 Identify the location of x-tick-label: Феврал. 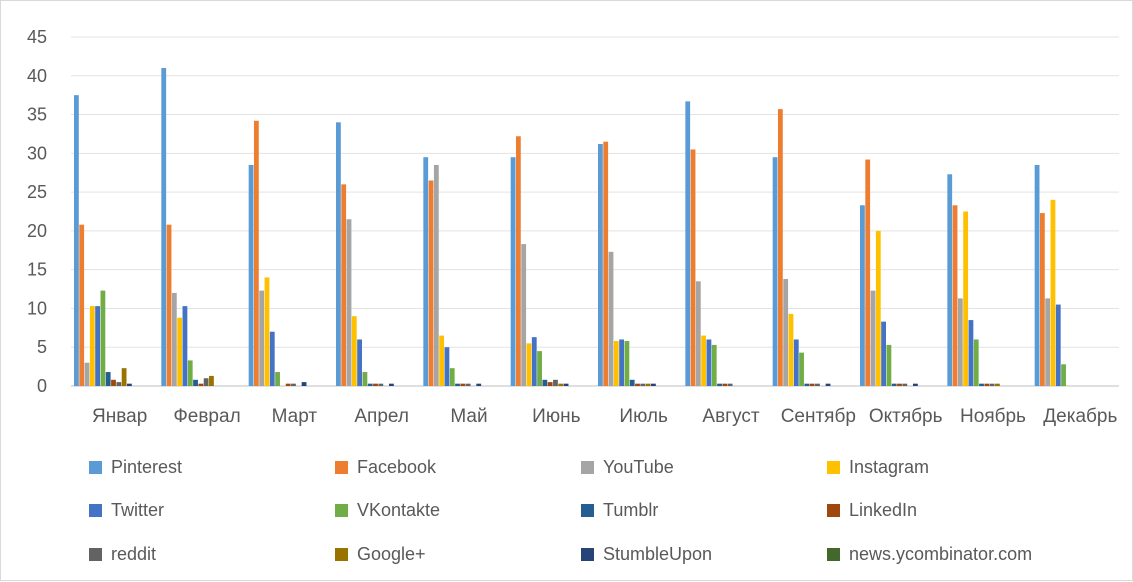
(206, 416).